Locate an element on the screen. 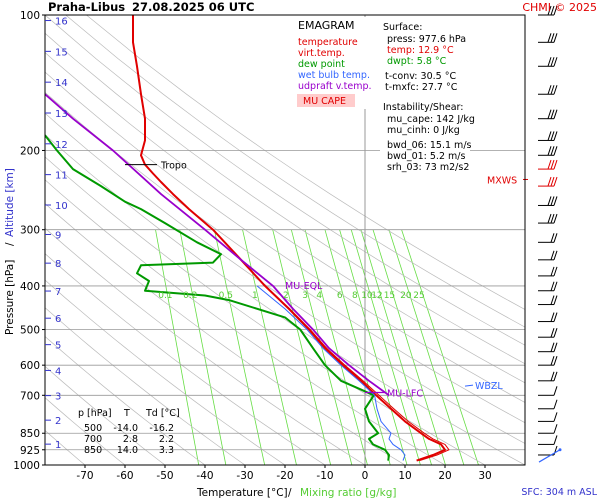 This screenshot has height=500, width=600. table-cell: 2.8 is located at coordinates (130, 439).